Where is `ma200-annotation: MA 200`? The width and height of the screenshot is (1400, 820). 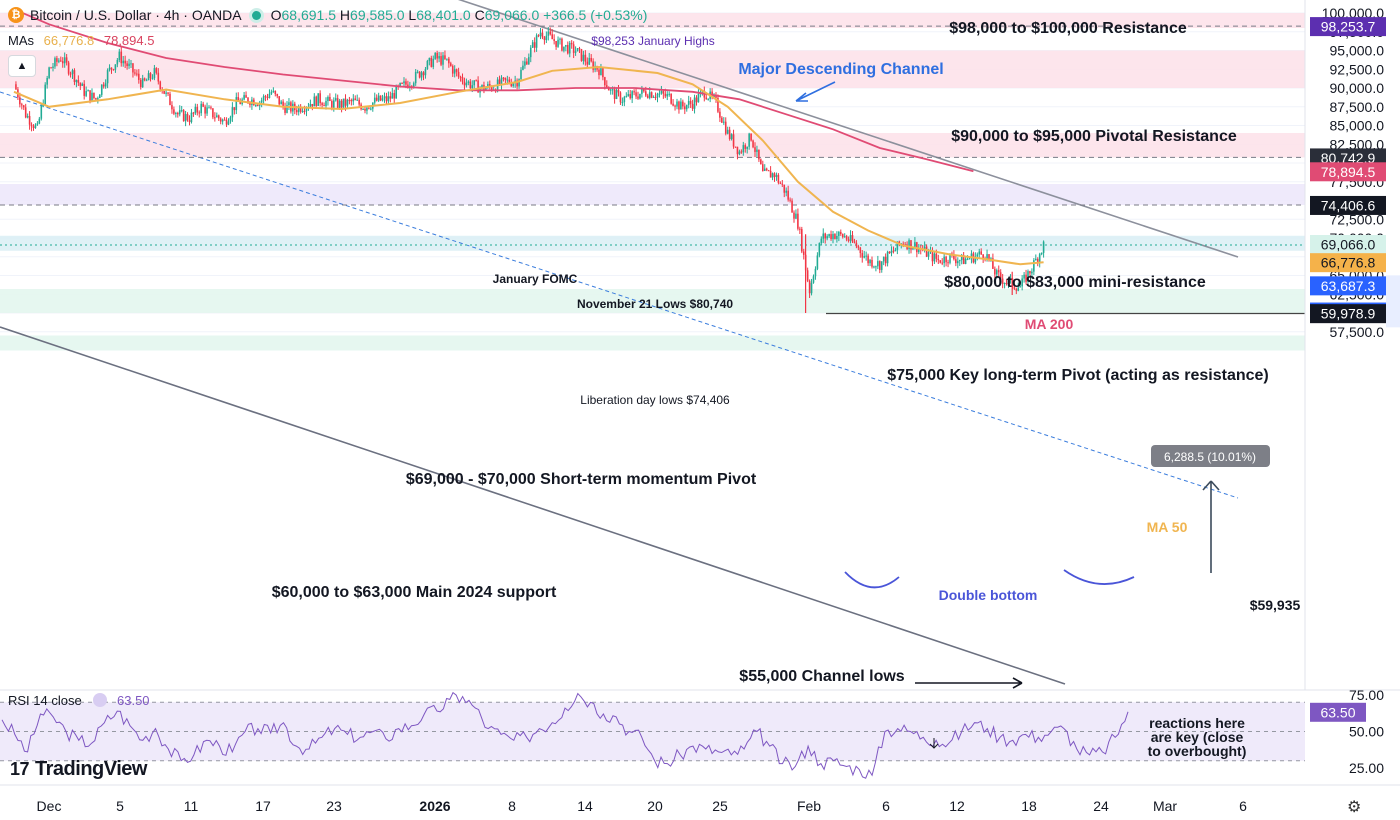
ma200-annotation: MA 200 is located at coordinates (1049, 324).